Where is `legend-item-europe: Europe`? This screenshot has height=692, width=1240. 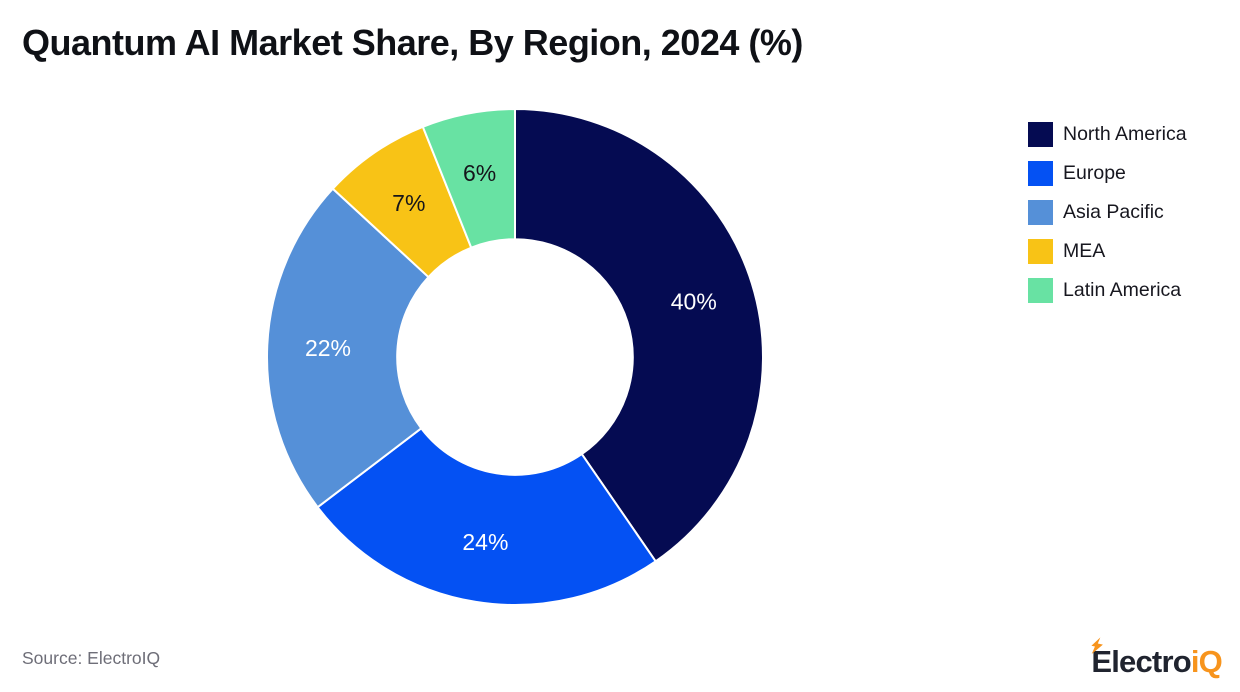
legend-item-europe: Europe is located at coordinates (1107, 173).